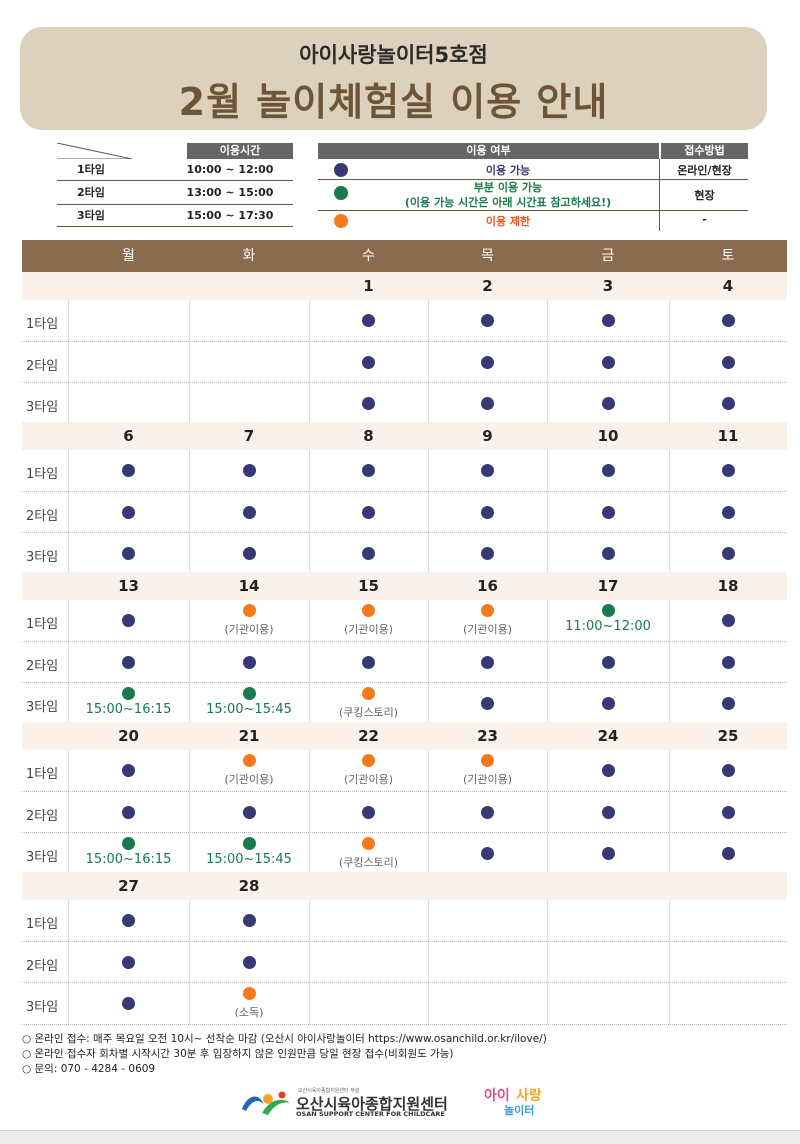 The height and width of the screenshot is (1144, 800). Describe the element at coordinates (94, 151) in the screenshot. I see `diagonal-header-cell` at that location.